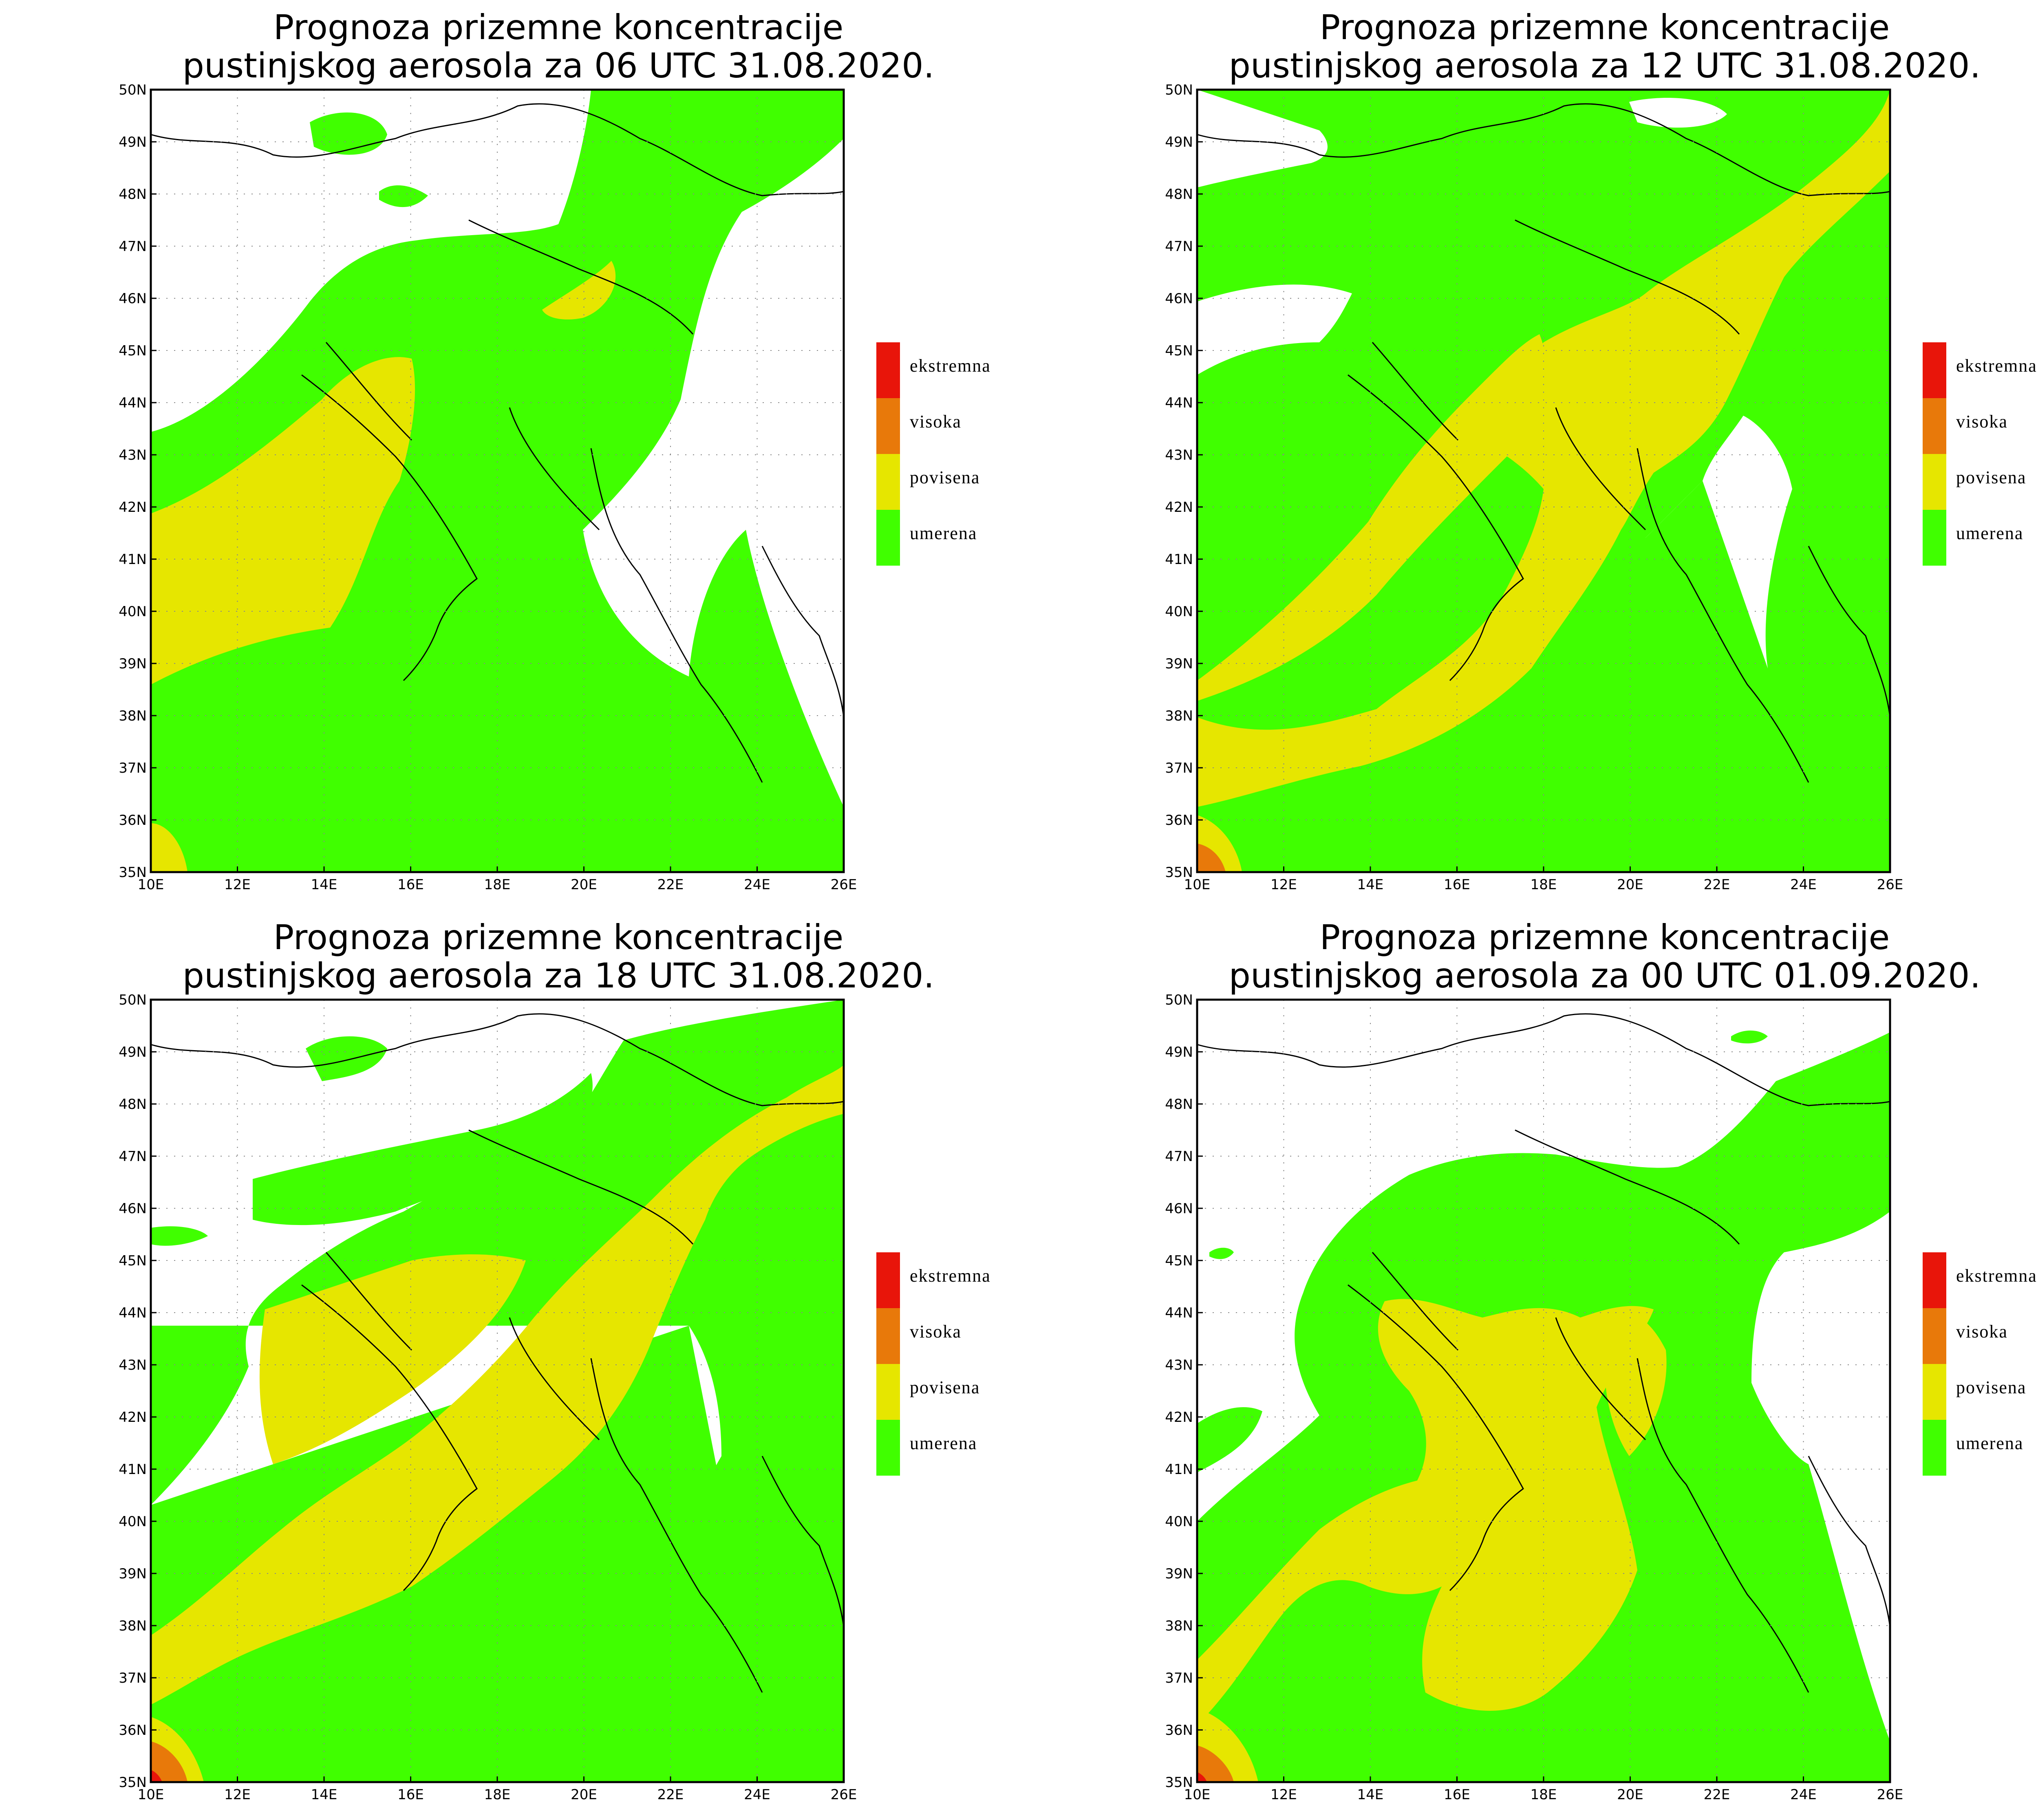 This screenshot has width=2038, height=1820. What do you see at coordinates (1211, 858) in the screenshot?
I see `map-2-visoka-corner` at bounding box center [1211, 858].